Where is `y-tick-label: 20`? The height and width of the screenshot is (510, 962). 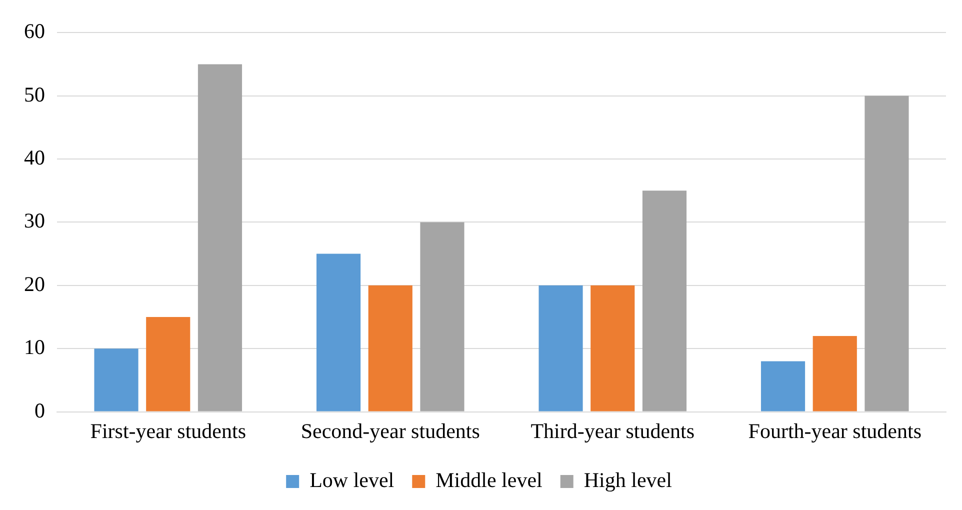
y-tick-label: 20 is located at coordinates (34, 284).